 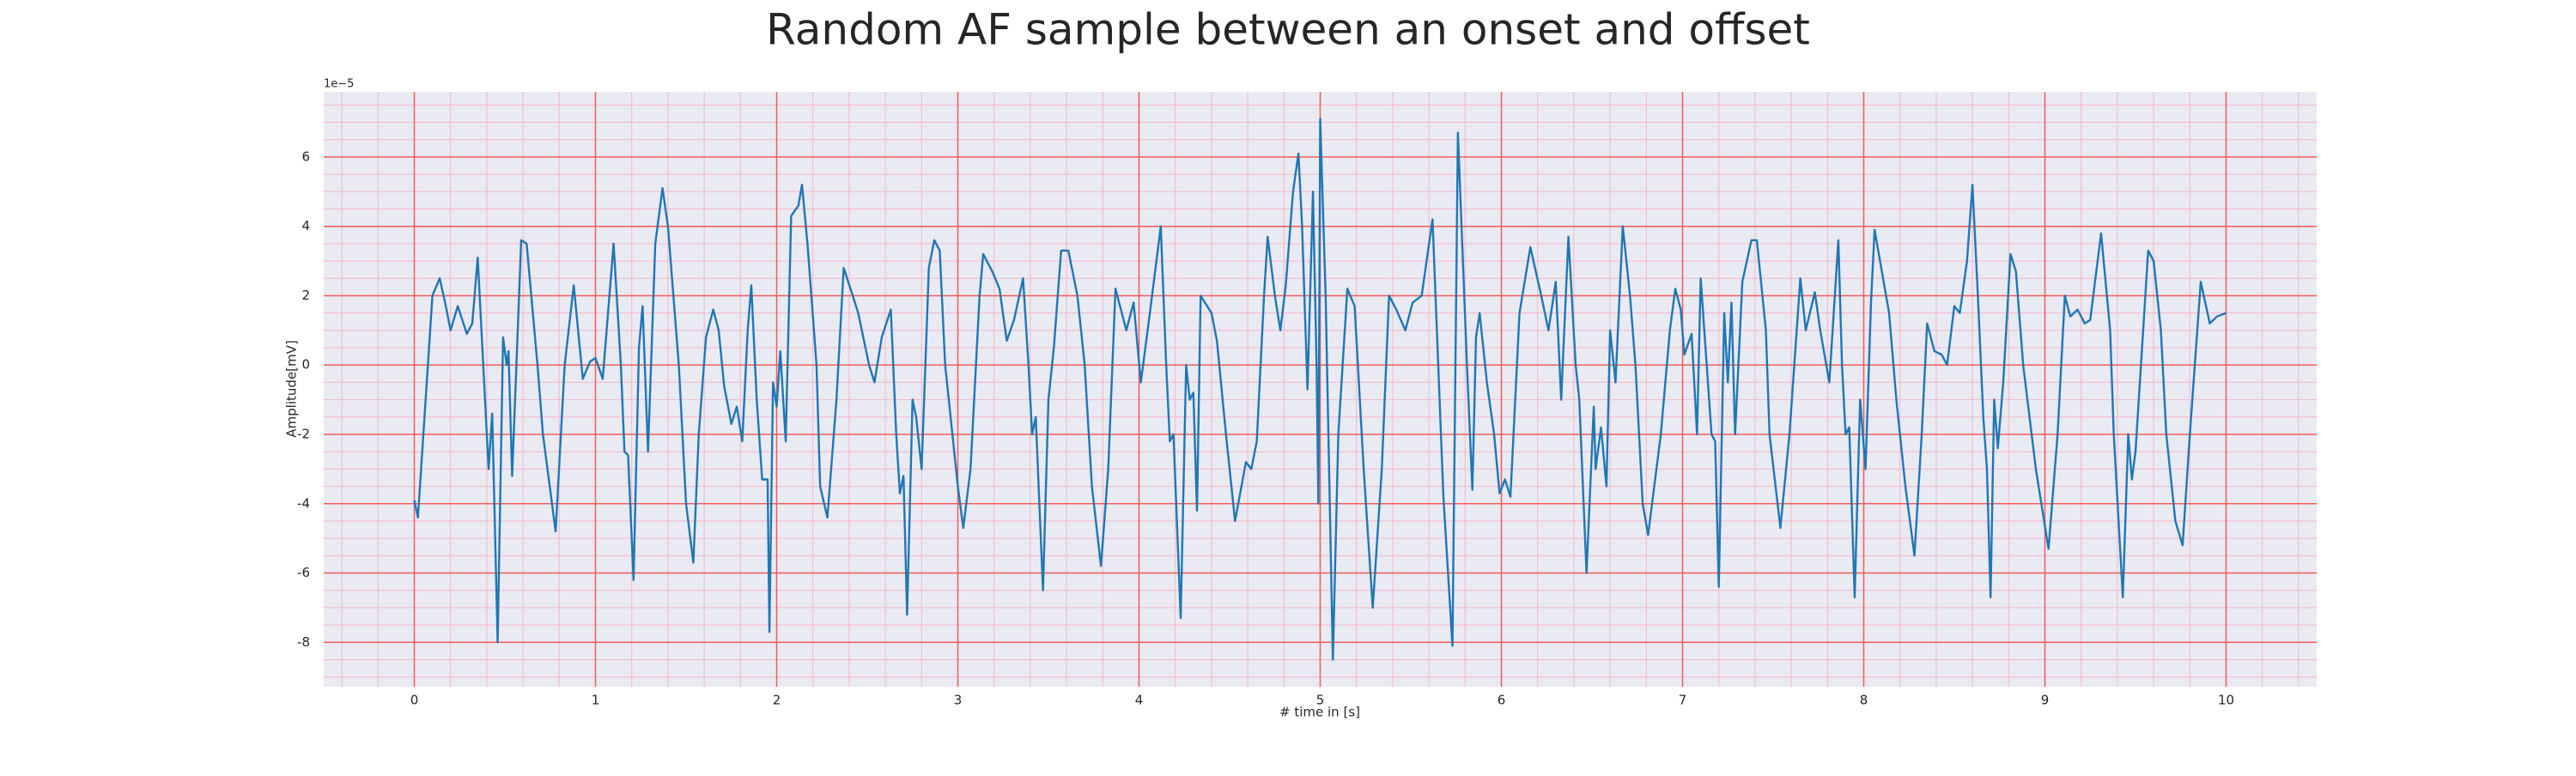 I want to click on x-tick-label: 1, so click(x=596, y=701).